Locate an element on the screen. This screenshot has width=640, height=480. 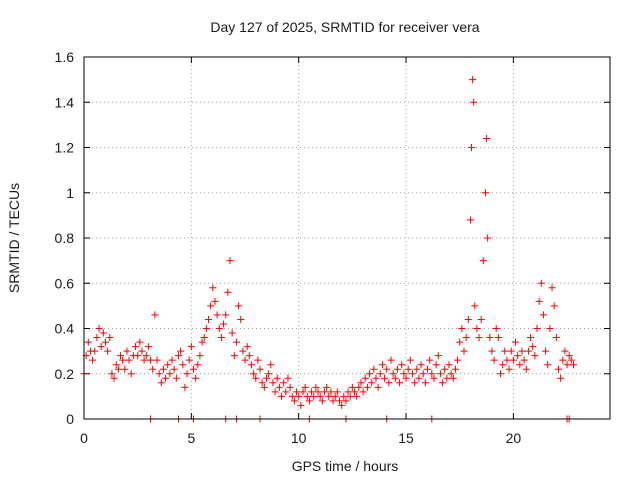
x-axis-label: GPS time / hours is located at coordinates (345, 466).